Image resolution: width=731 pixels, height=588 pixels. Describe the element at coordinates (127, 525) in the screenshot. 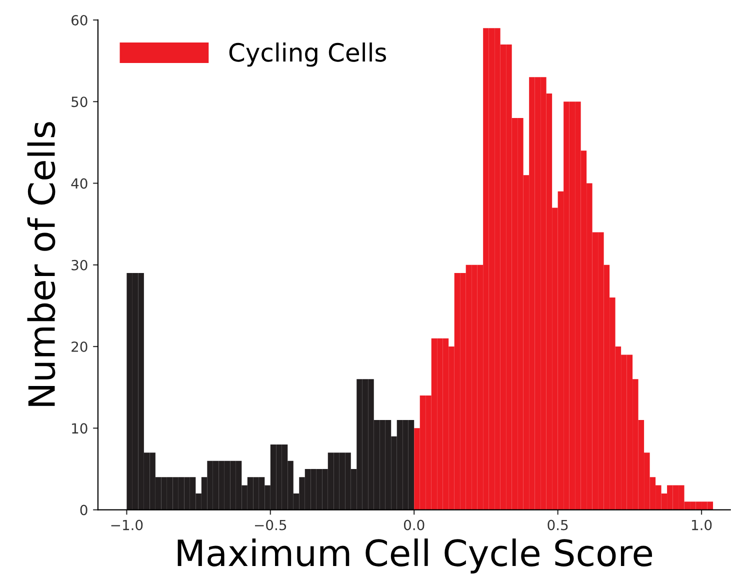

I see `x-tick-label: −1.0` at that location.